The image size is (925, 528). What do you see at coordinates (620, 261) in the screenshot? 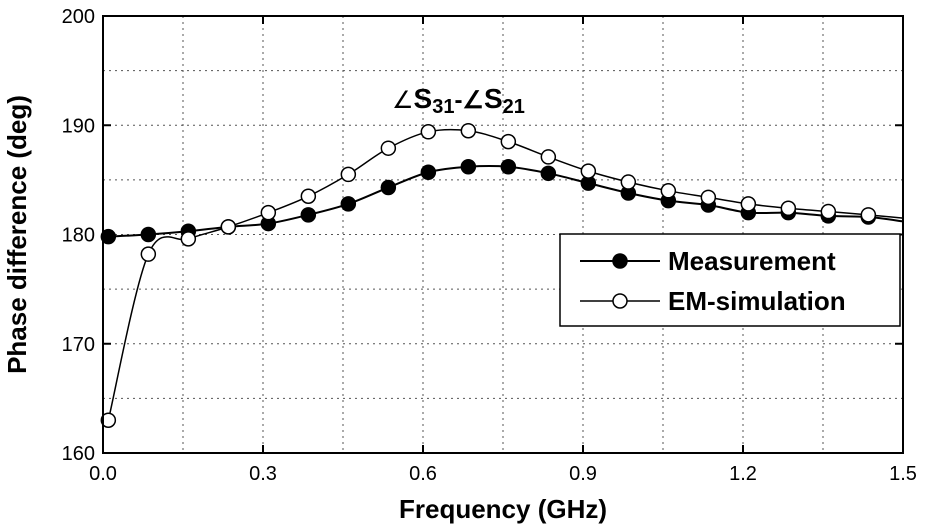
I see `legend-marker-measurement` at bounding box center [620, 261].